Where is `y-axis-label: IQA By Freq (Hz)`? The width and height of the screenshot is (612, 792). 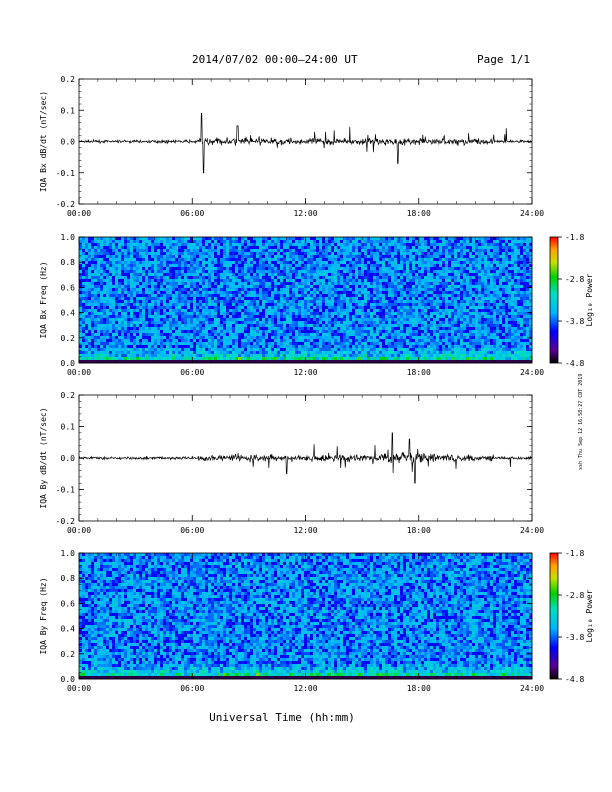
y-axis-label: IQA By Freq (Hz) is located at coordinates (43, 615).